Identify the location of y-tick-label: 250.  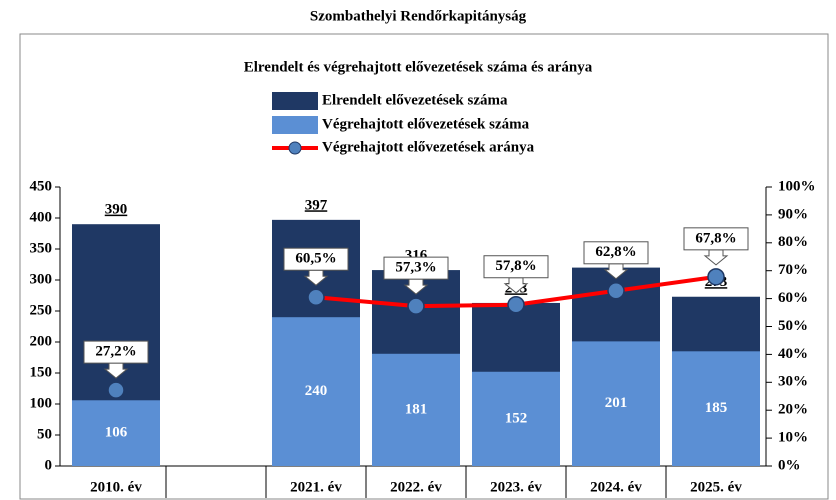
(41, 310).